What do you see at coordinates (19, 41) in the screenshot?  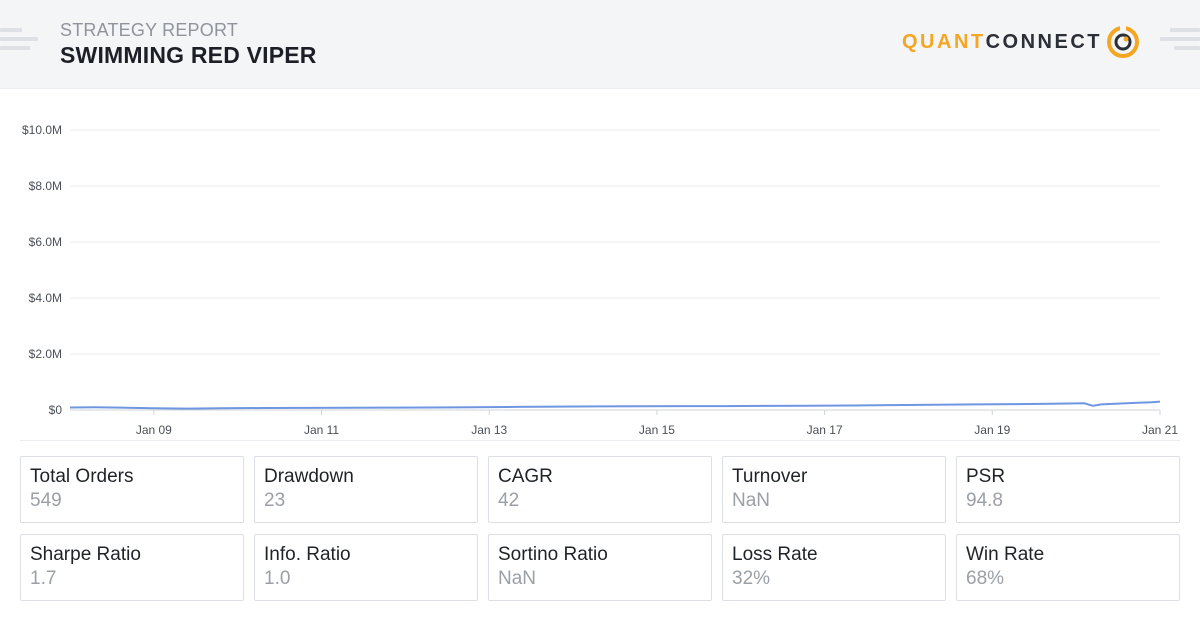 I see `header-decoration-left` at bounding box center [19, 41].